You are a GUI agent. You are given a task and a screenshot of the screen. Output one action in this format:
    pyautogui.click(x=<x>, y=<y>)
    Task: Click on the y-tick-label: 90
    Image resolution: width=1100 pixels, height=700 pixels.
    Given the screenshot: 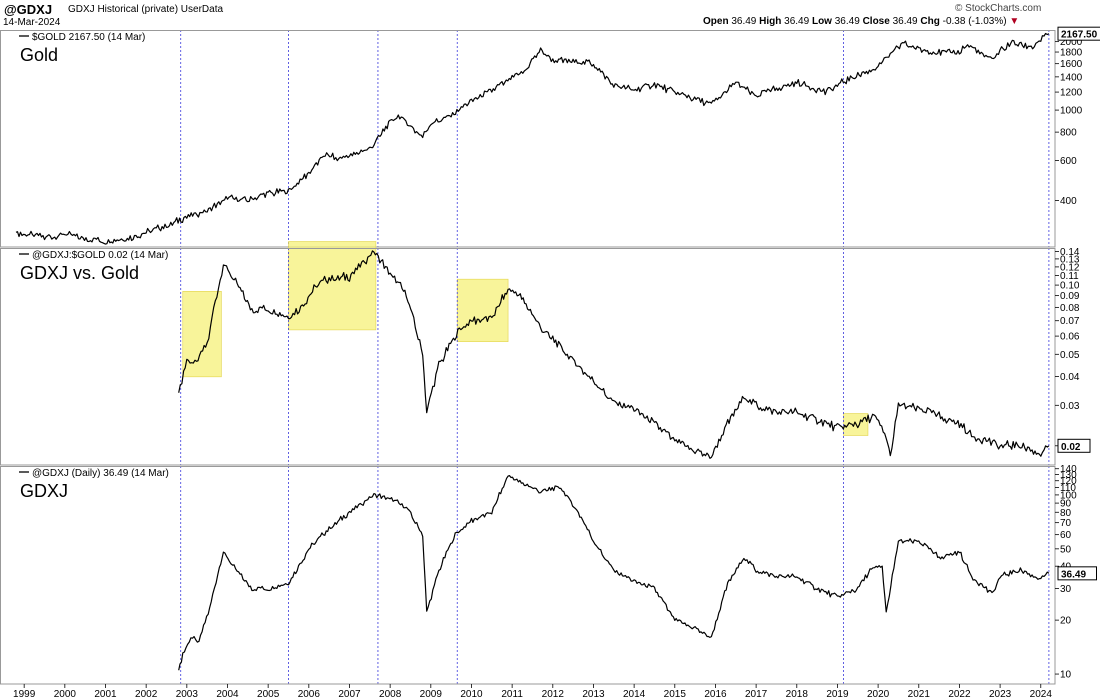 What is the action you would take?
    pyautogui.click(x=1066, y=504)
    